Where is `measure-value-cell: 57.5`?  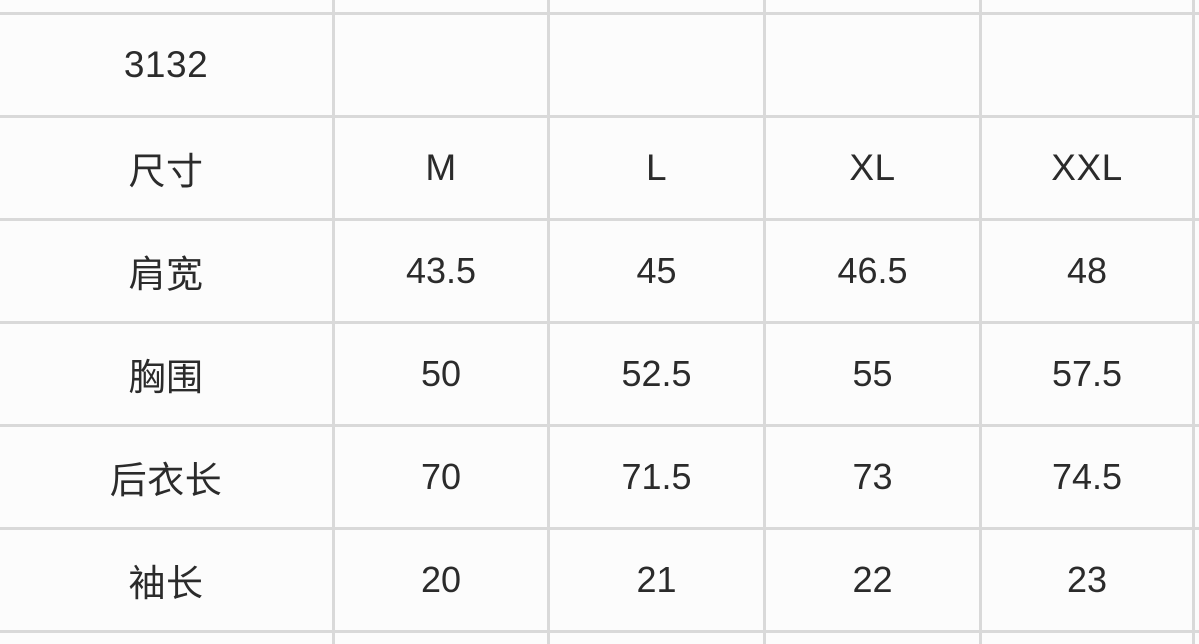
measure-value-cell: 57.5 is located at coordinates (1087, 374).